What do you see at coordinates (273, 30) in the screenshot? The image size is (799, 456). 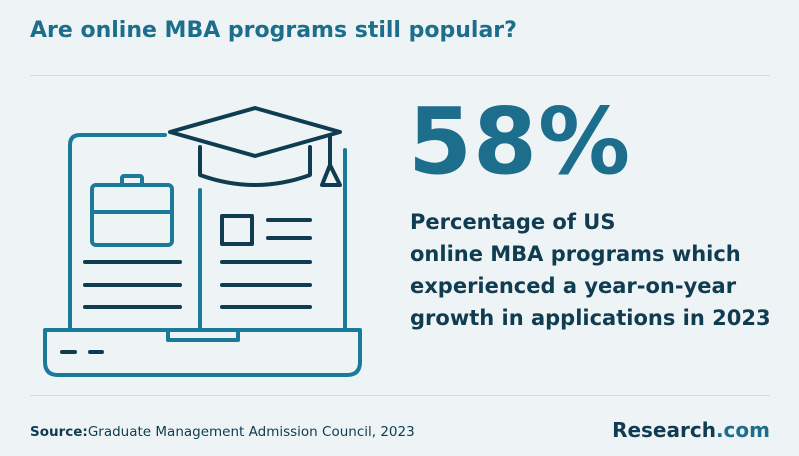 I see `title: Are online MBA programs still popular?` at bounding box center [273, 30].